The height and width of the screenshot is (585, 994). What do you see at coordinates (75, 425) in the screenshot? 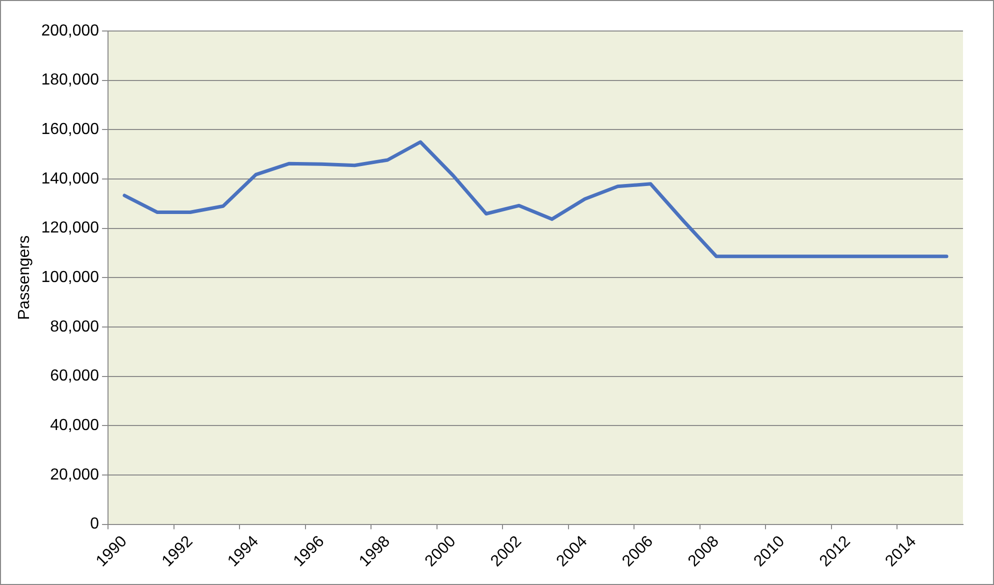
I see `y-tick-label: 40,000` at bounding box center [75, 425].